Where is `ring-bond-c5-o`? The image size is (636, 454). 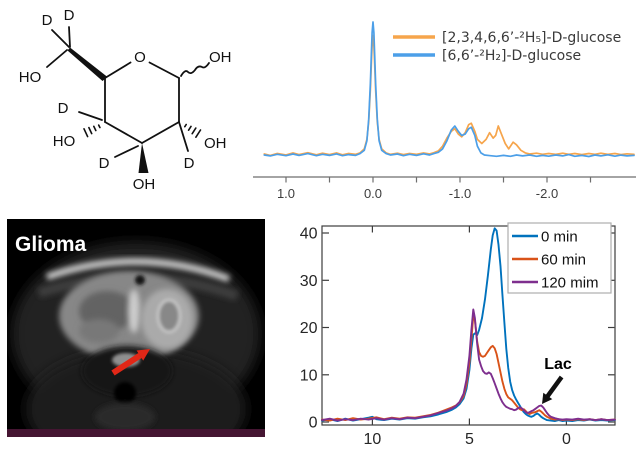 ring-bond-c5-o is located at coordinates (118, 70).